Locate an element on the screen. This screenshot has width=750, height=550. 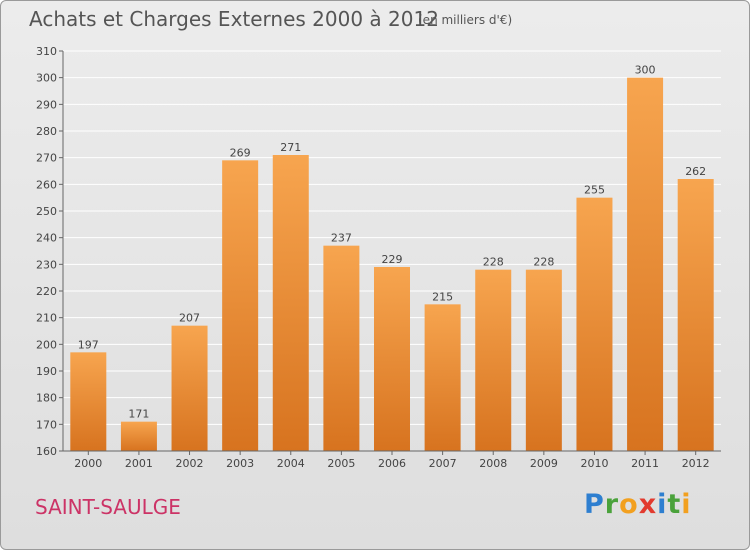
y-tick-label: 190 is located at coordinates (46, 371).